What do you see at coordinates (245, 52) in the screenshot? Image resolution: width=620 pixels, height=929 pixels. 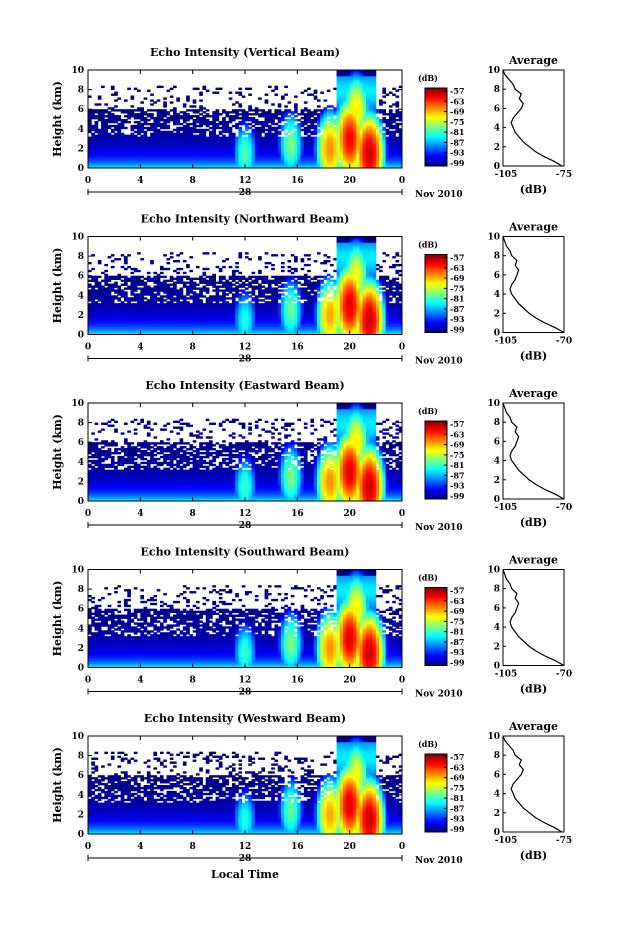 I see `panel-title: Echo Intensity (Vertical Beam)` at bounding box center [245, 52].